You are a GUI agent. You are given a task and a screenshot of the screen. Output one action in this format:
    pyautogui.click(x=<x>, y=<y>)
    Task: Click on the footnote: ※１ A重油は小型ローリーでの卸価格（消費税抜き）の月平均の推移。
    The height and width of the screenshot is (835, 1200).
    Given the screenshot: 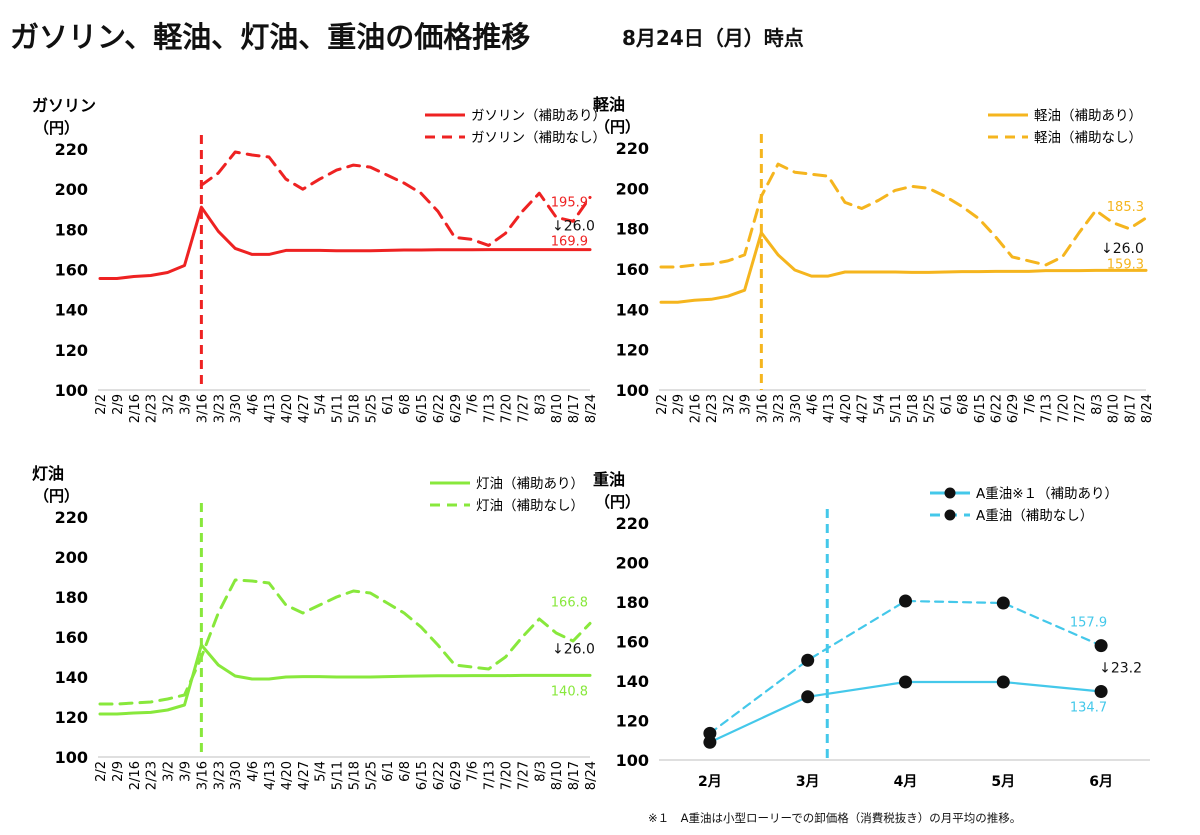 What is the action you would take?
    pyautogui.click(x=835, y=818)
    